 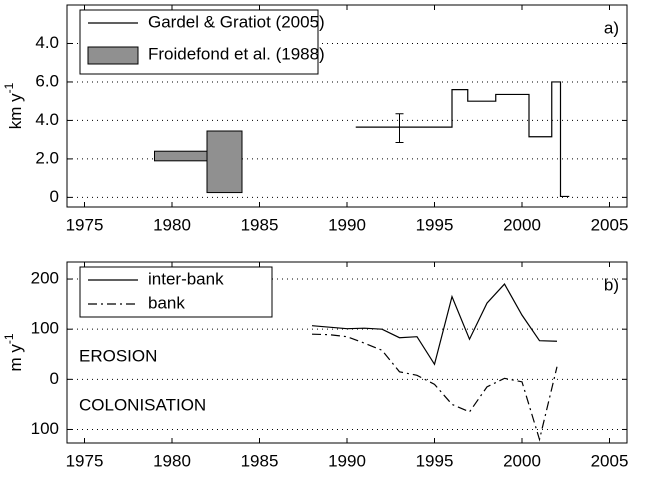 What do you see at coordinates (611, 284) in the screenshot?
I see `panel-annotation: b)` at bounding box center [611, 284].